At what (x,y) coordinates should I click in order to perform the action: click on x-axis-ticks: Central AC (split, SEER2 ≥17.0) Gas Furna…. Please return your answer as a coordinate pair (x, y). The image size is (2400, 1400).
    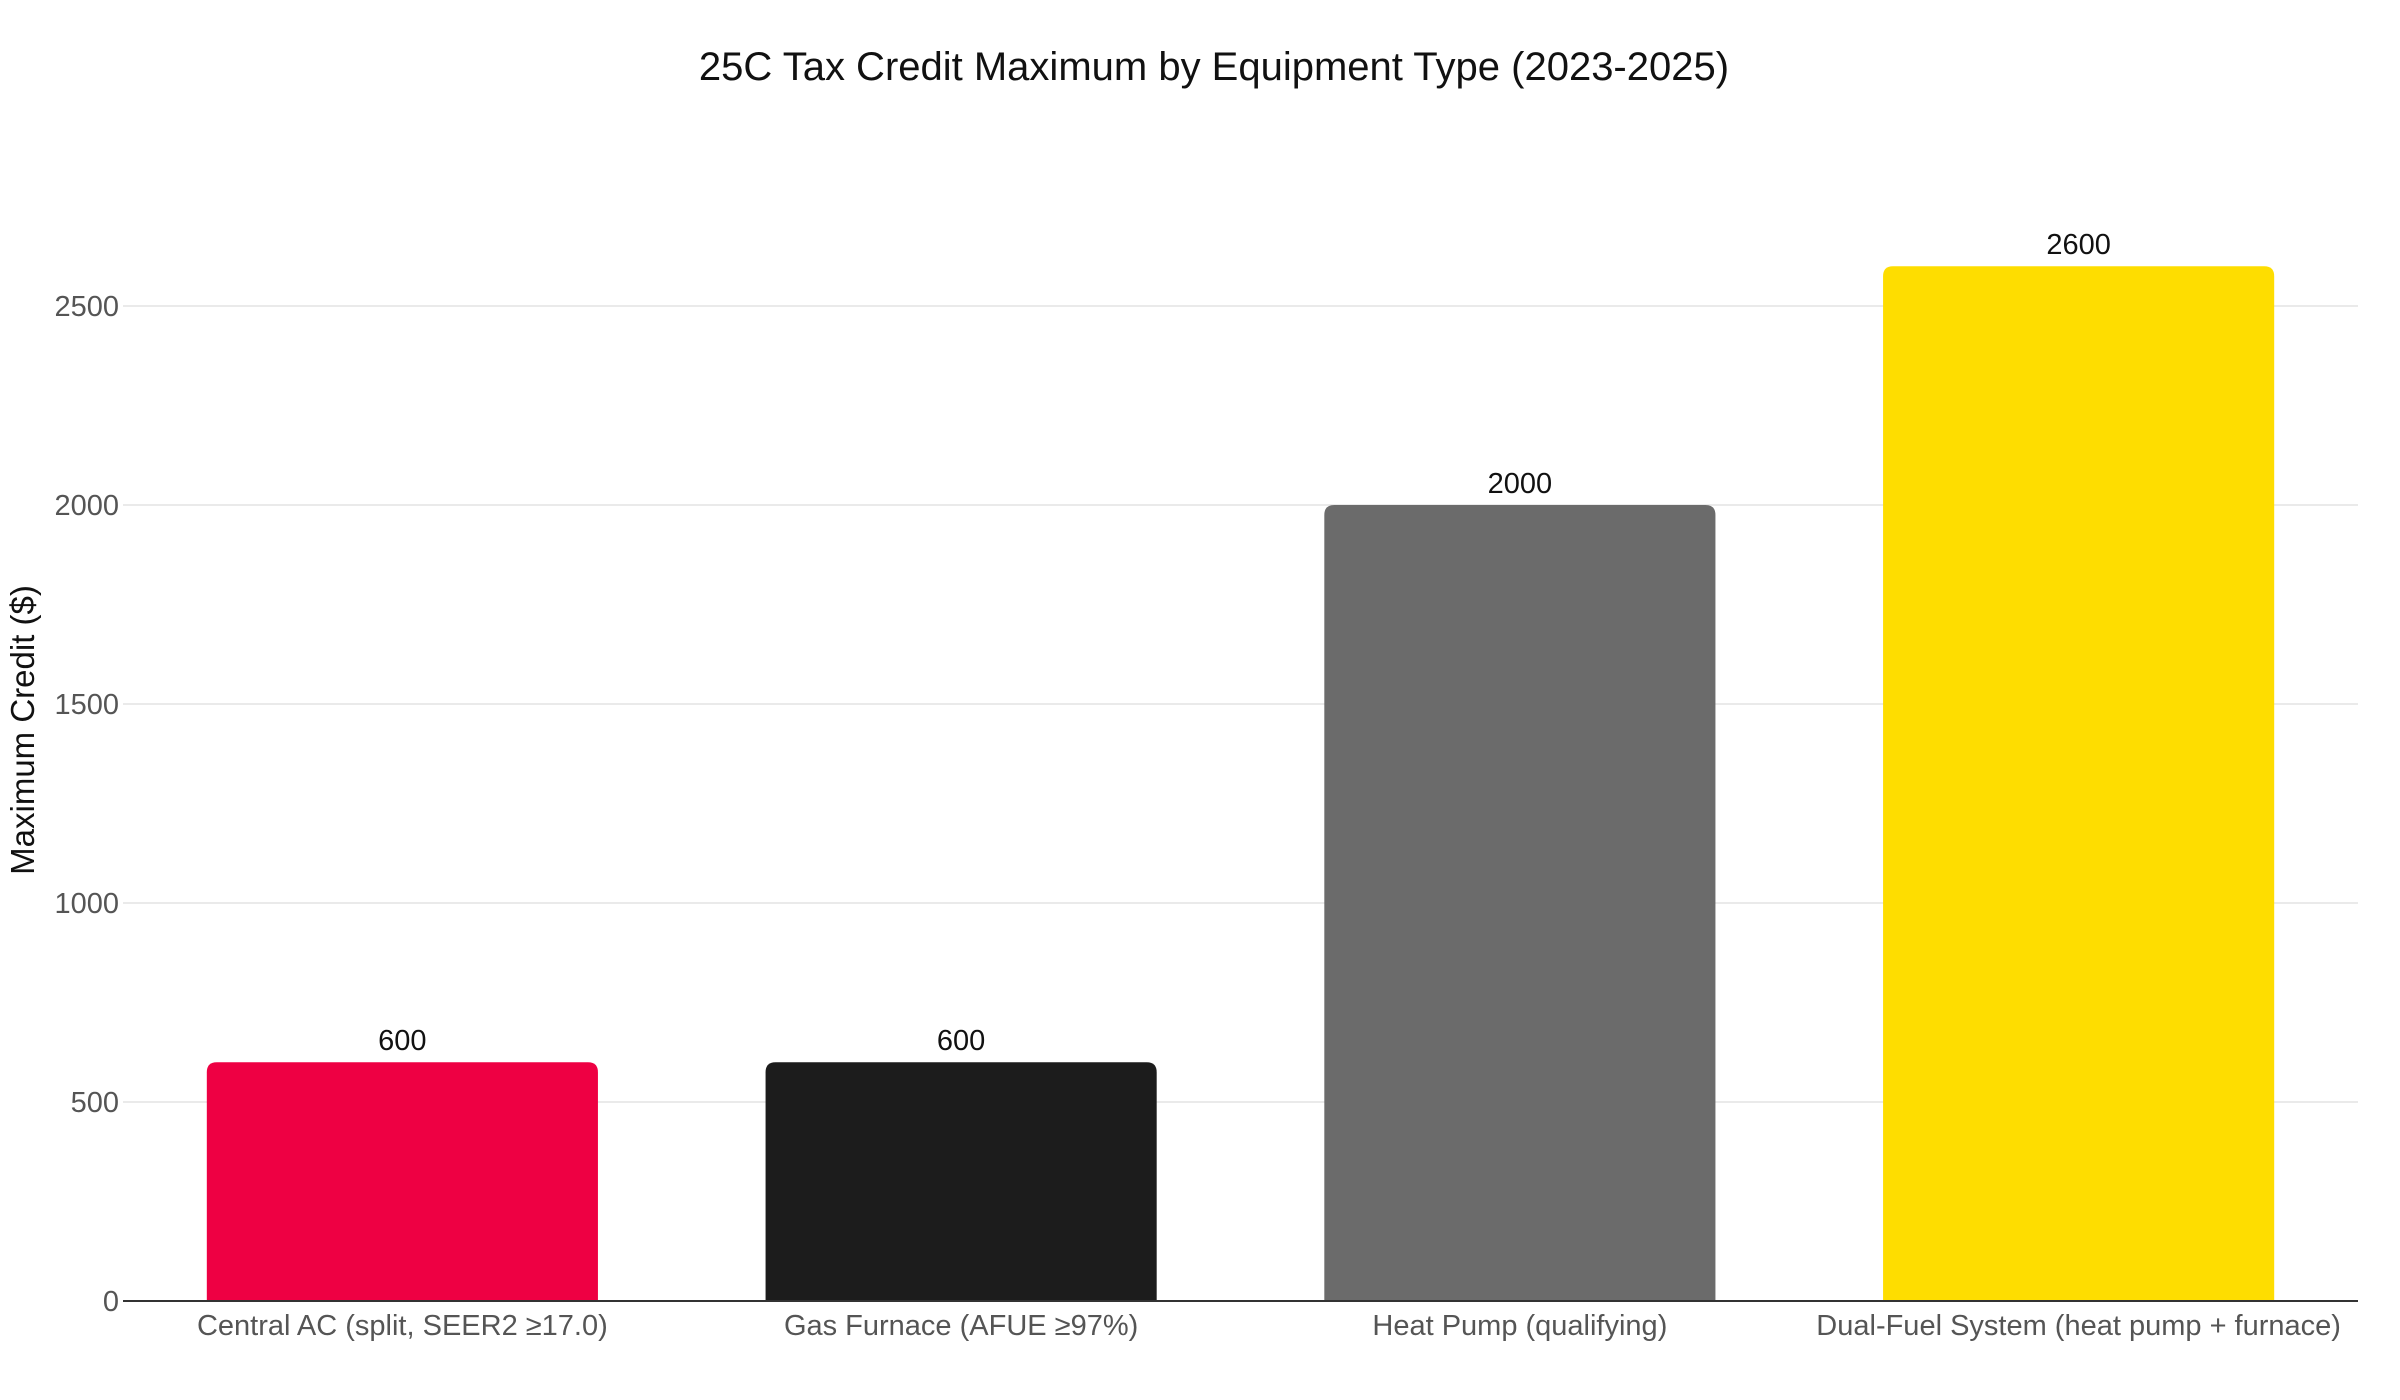
    Looking at the image, I should click on (1269, 1326).